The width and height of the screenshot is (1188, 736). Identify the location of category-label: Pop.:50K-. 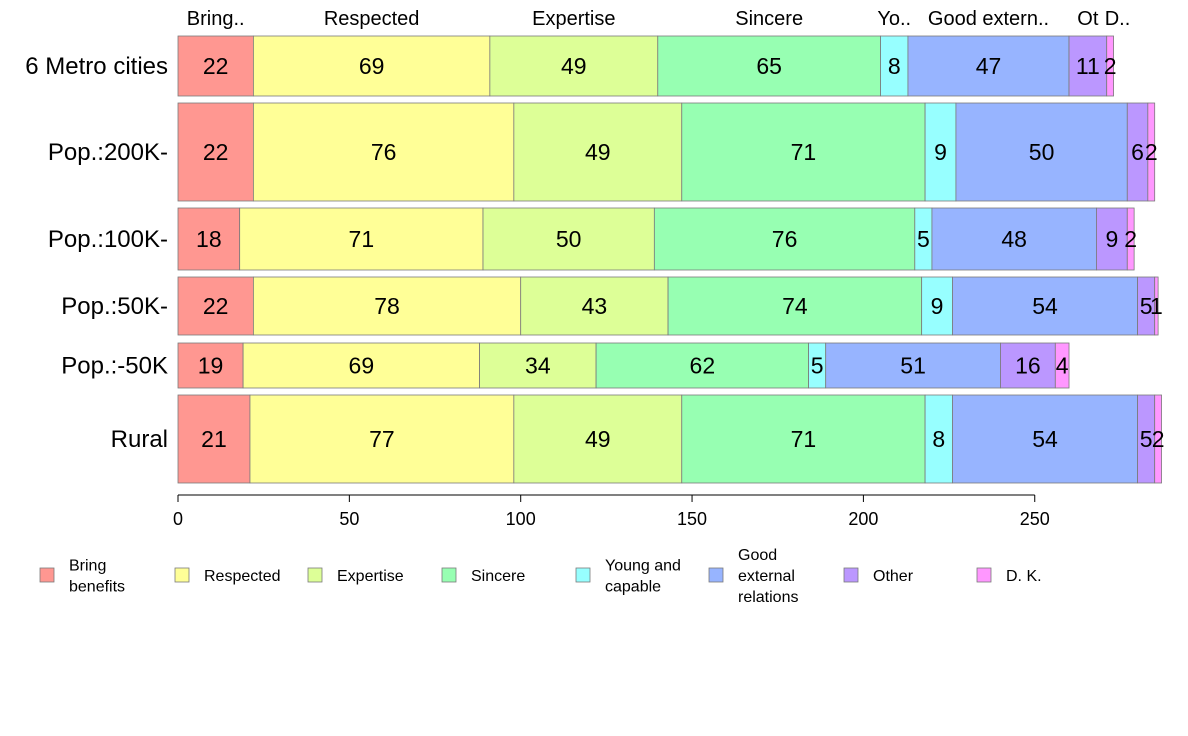
(114, 306).